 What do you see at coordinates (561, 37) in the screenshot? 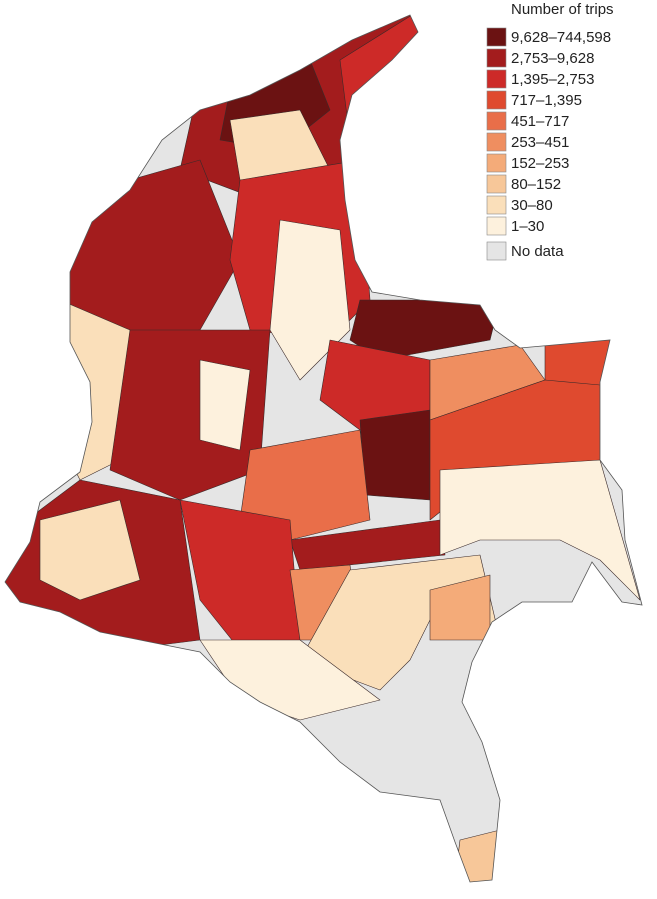
I see `legend-label: 9,628–744,598` at bounding box center [561, 37].